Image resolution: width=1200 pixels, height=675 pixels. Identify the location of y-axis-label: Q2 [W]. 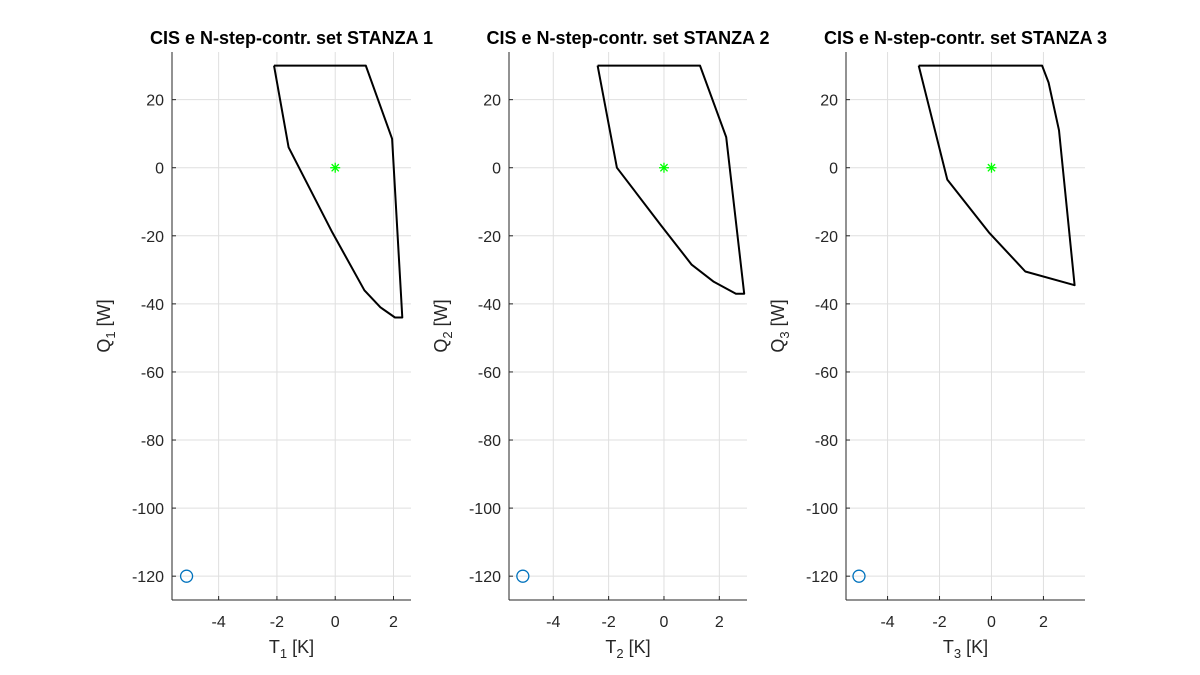
(443, 325).